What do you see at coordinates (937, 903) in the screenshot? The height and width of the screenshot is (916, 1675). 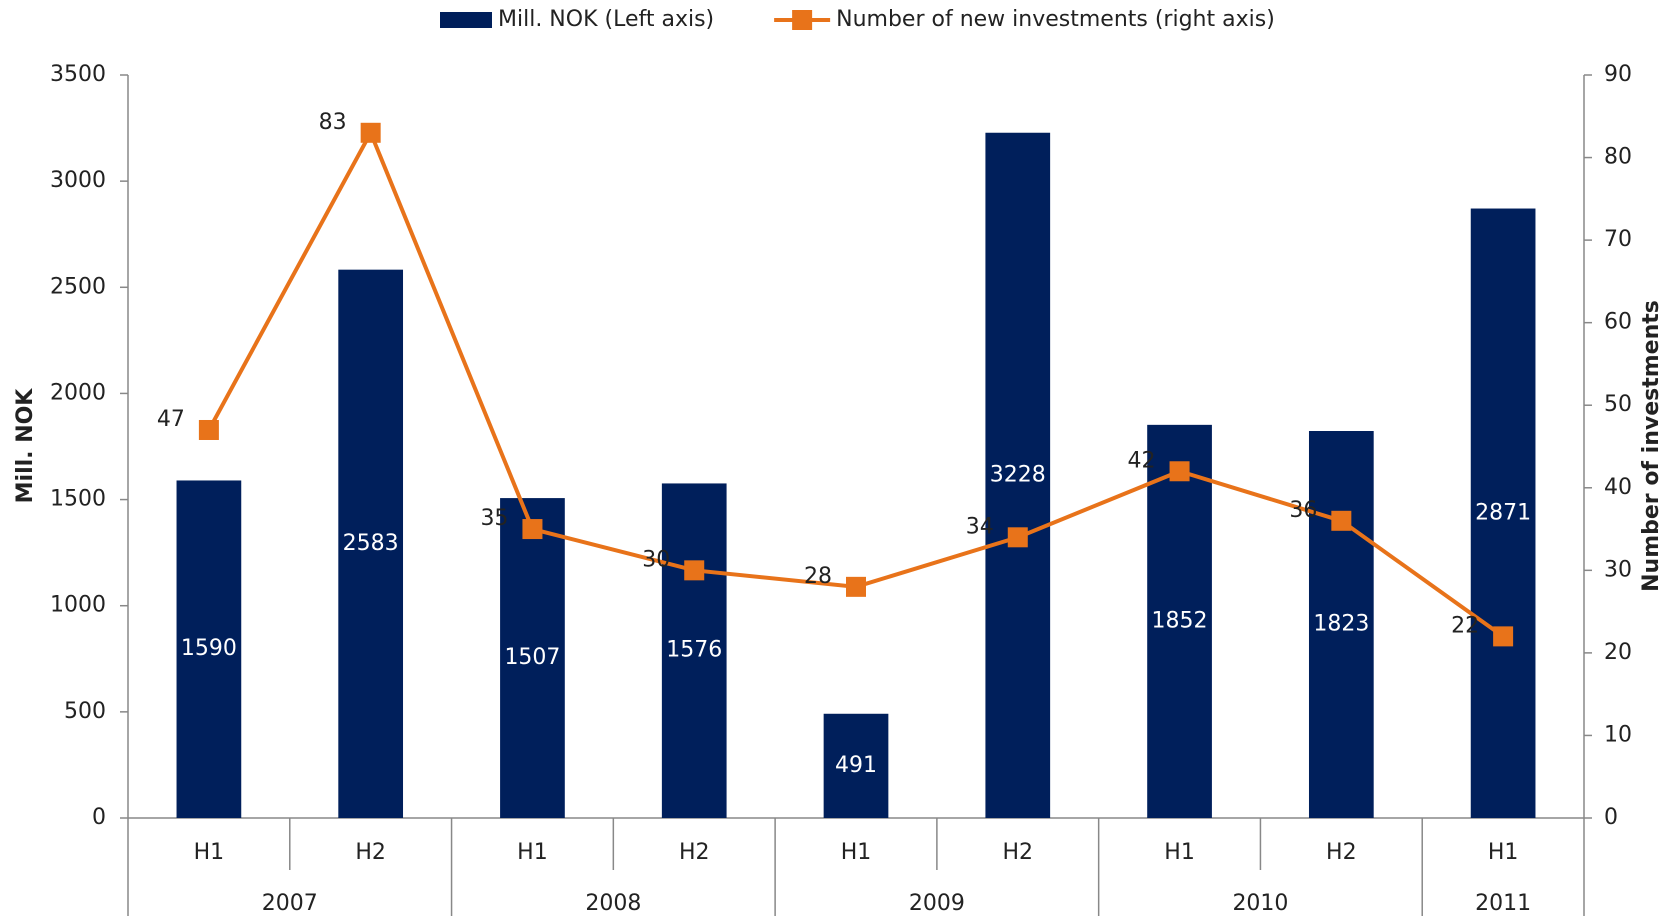 I see `group-label: 2009` at bounding box center [937, 903].